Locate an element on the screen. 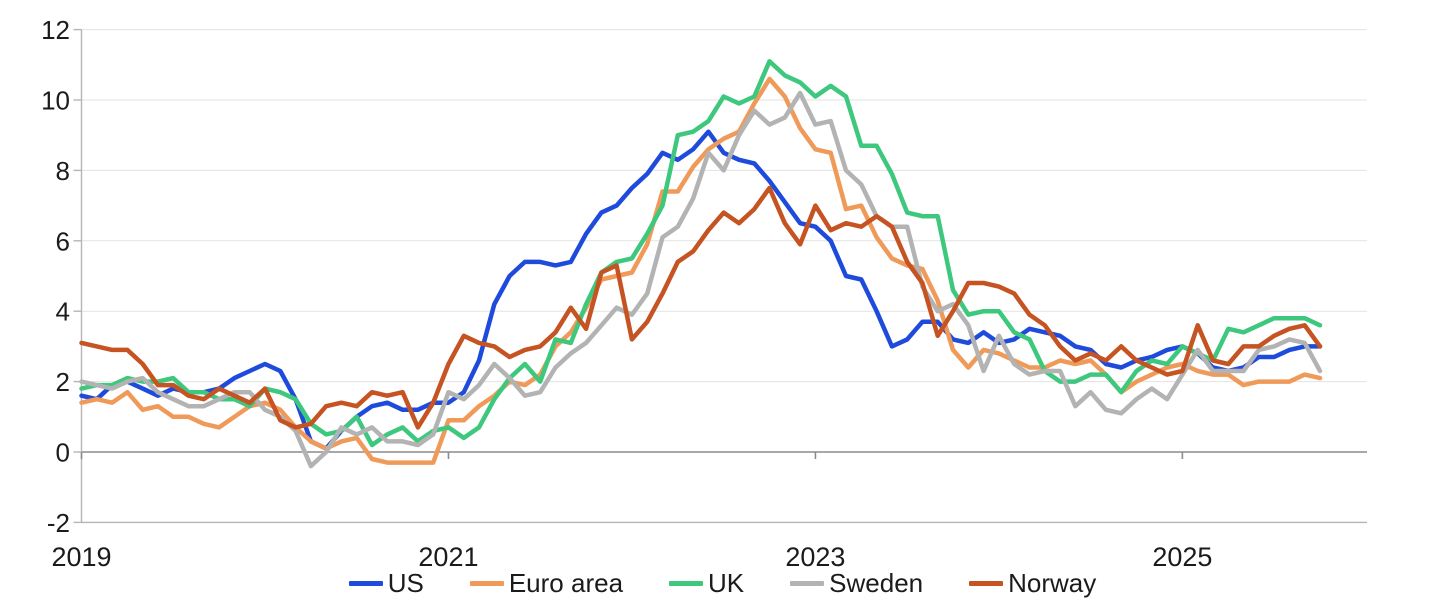 Image resolution: width=1445 pixels, height=611 pixels. legend-label-euro-area: Euro area is located at coordinates (566, 583).